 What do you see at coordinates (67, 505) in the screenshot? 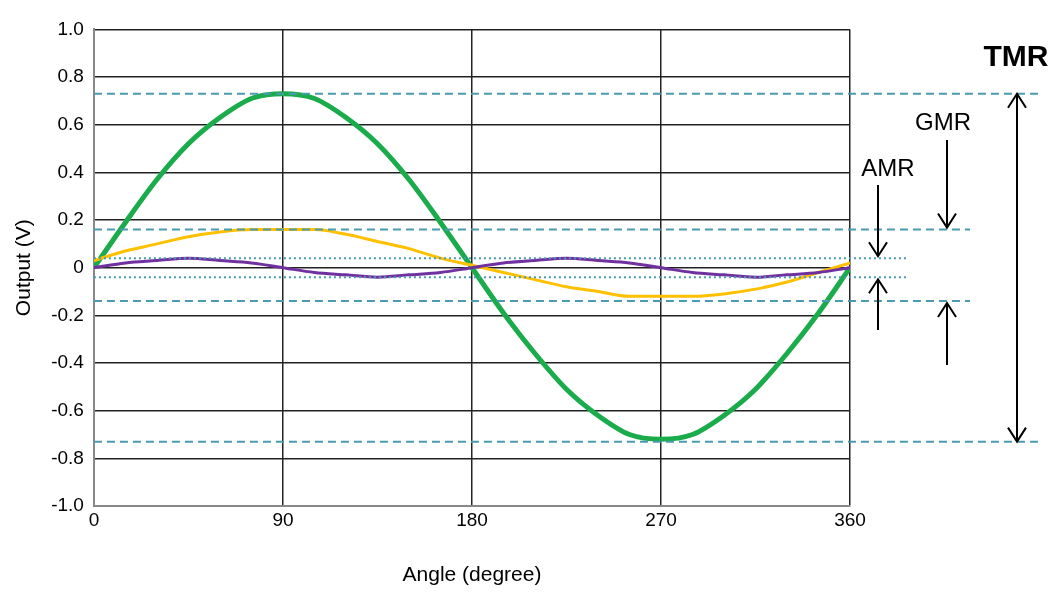
I see `y-tick-label: -1.0` at bounding box center [67, 505].